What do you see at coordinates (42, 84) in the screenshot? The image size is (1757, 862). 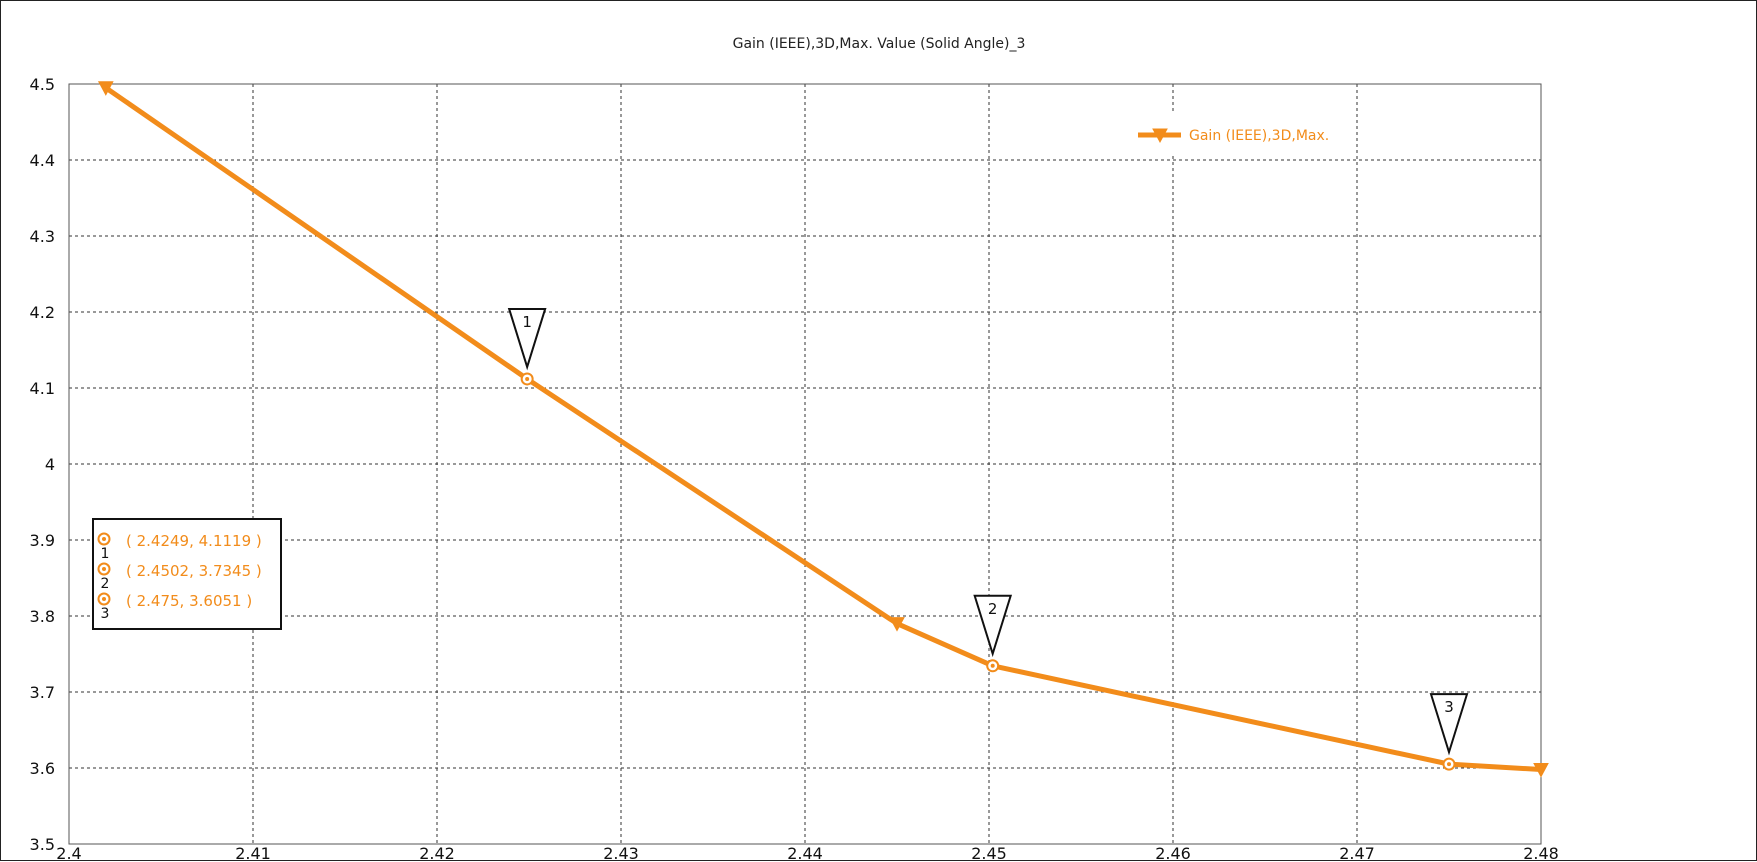 I see `y-tick-label: 4.5` at bounding box center [42, 84].